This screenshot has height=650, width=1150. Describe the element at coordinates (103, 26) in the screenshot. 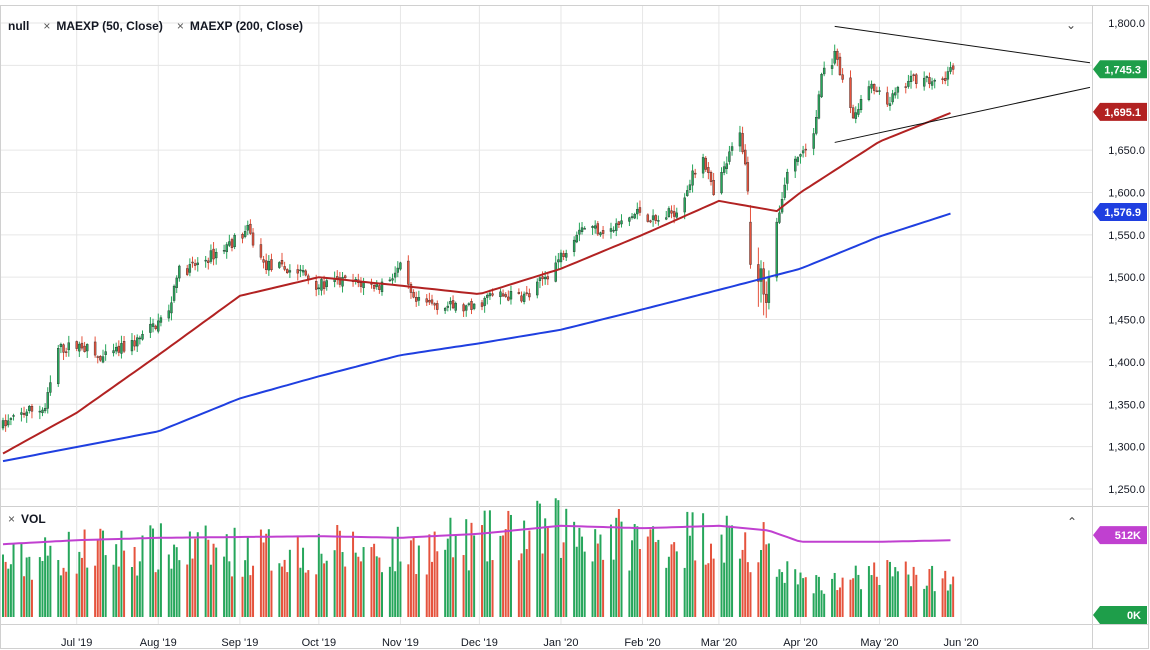

I see `indicator-ma50: × MAEXP (50, Close)` at that location.